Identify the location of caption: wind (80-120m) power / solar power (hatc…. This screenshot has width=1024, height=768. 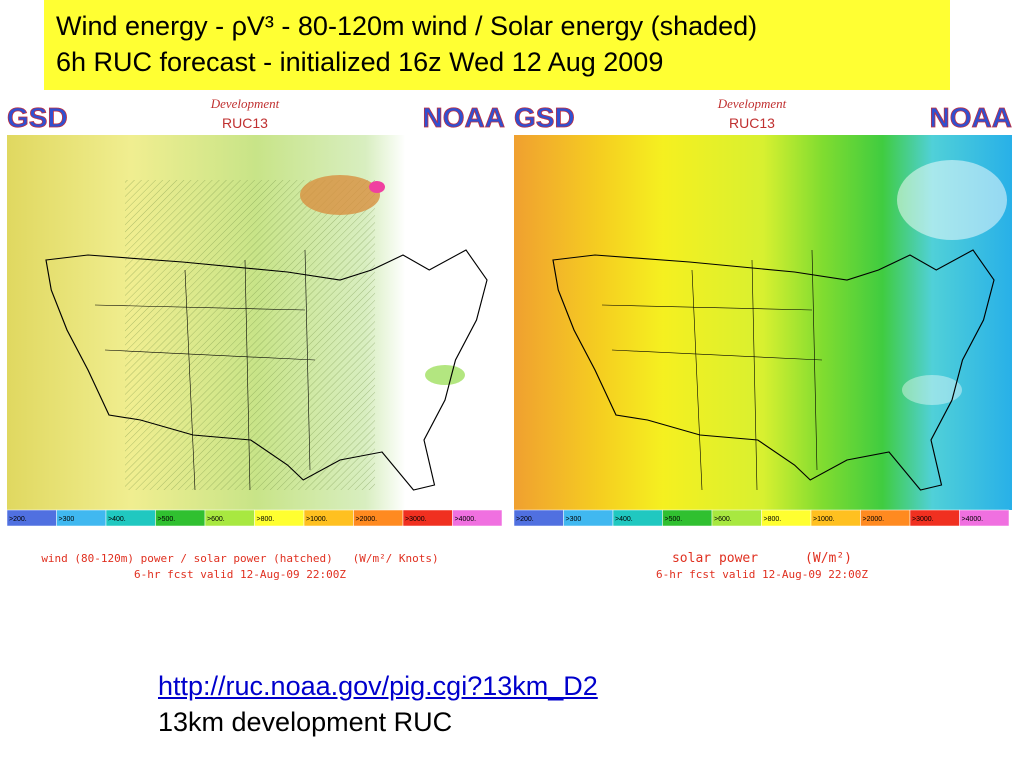
(239, 558).